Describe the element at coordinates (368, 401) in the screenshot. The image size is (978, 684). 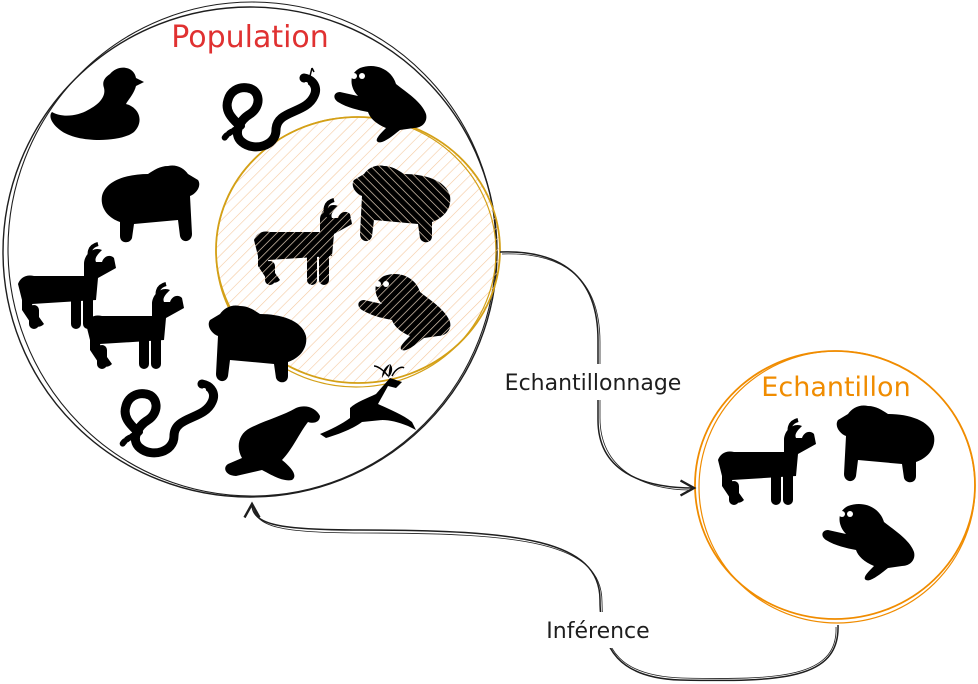
I see `leaping-deer-icon` at that location.